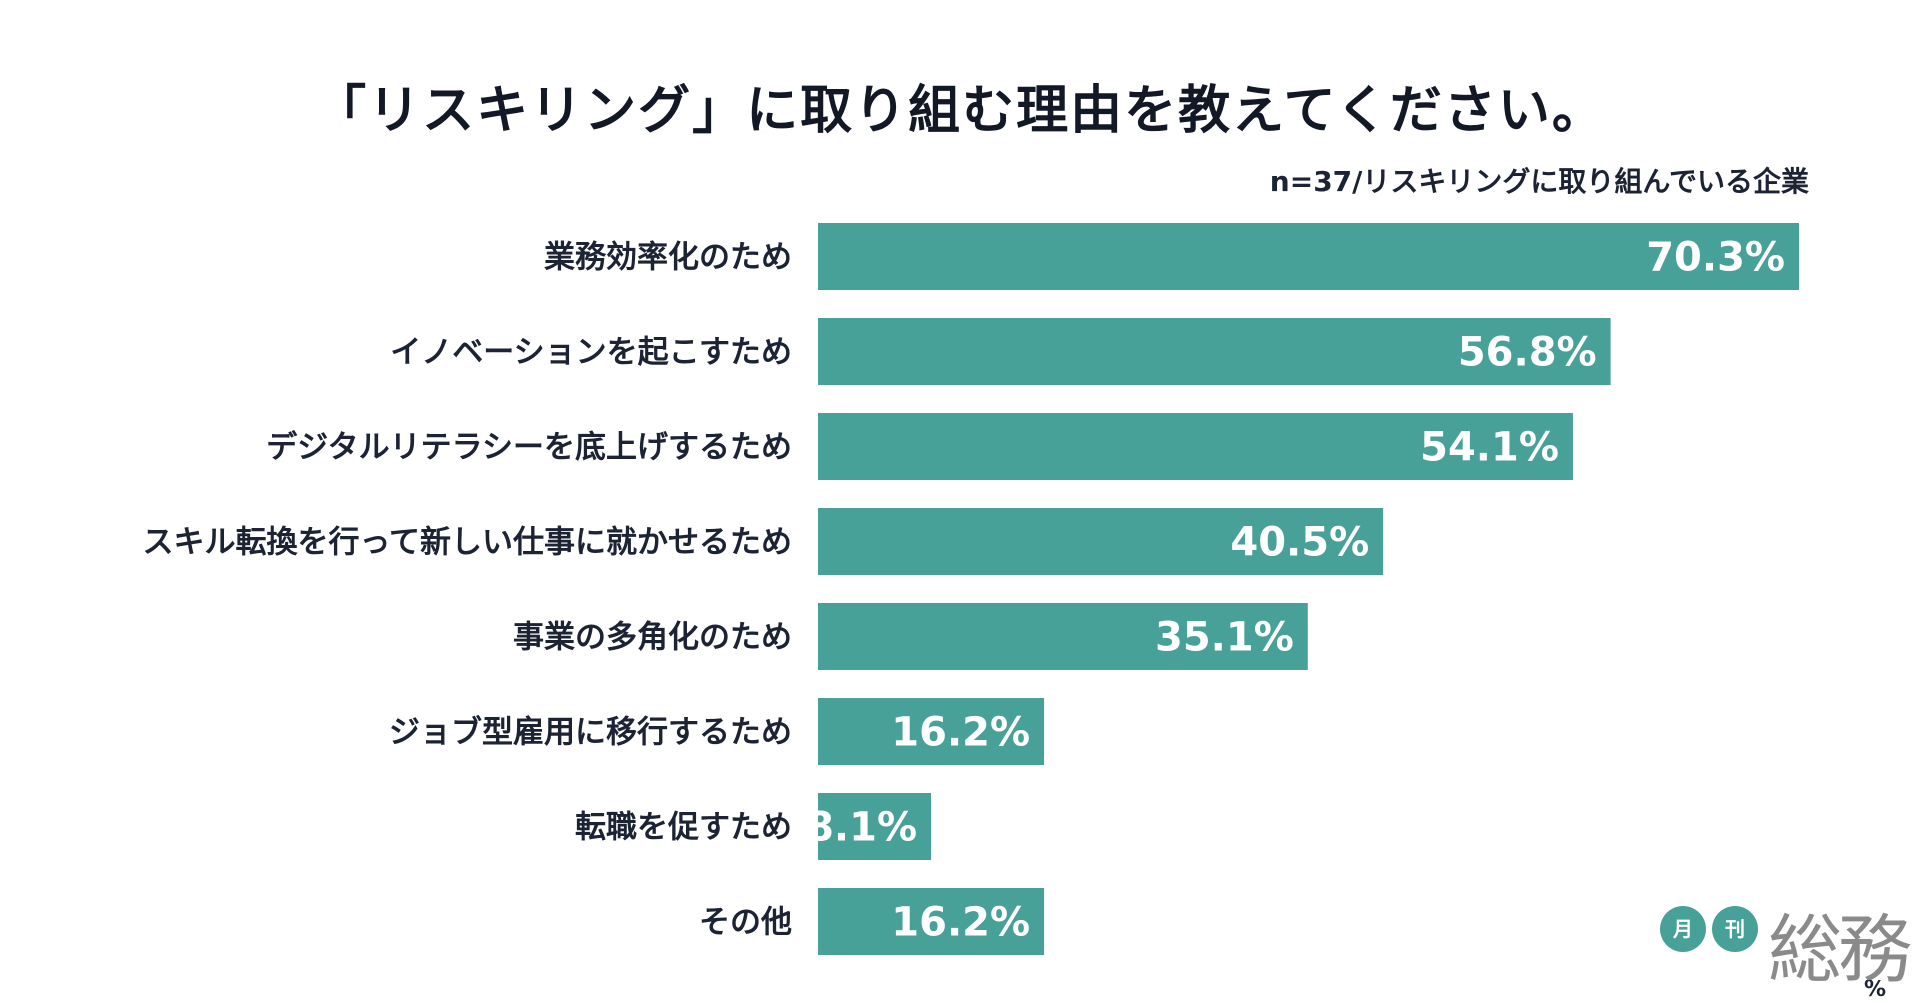 The width and height of the screenshot is (1920, 1005). What do you see at coordinates (861, 828) in the screenshot?
I see `value-label-7: 8.1%` at bounding box center [861, 828].